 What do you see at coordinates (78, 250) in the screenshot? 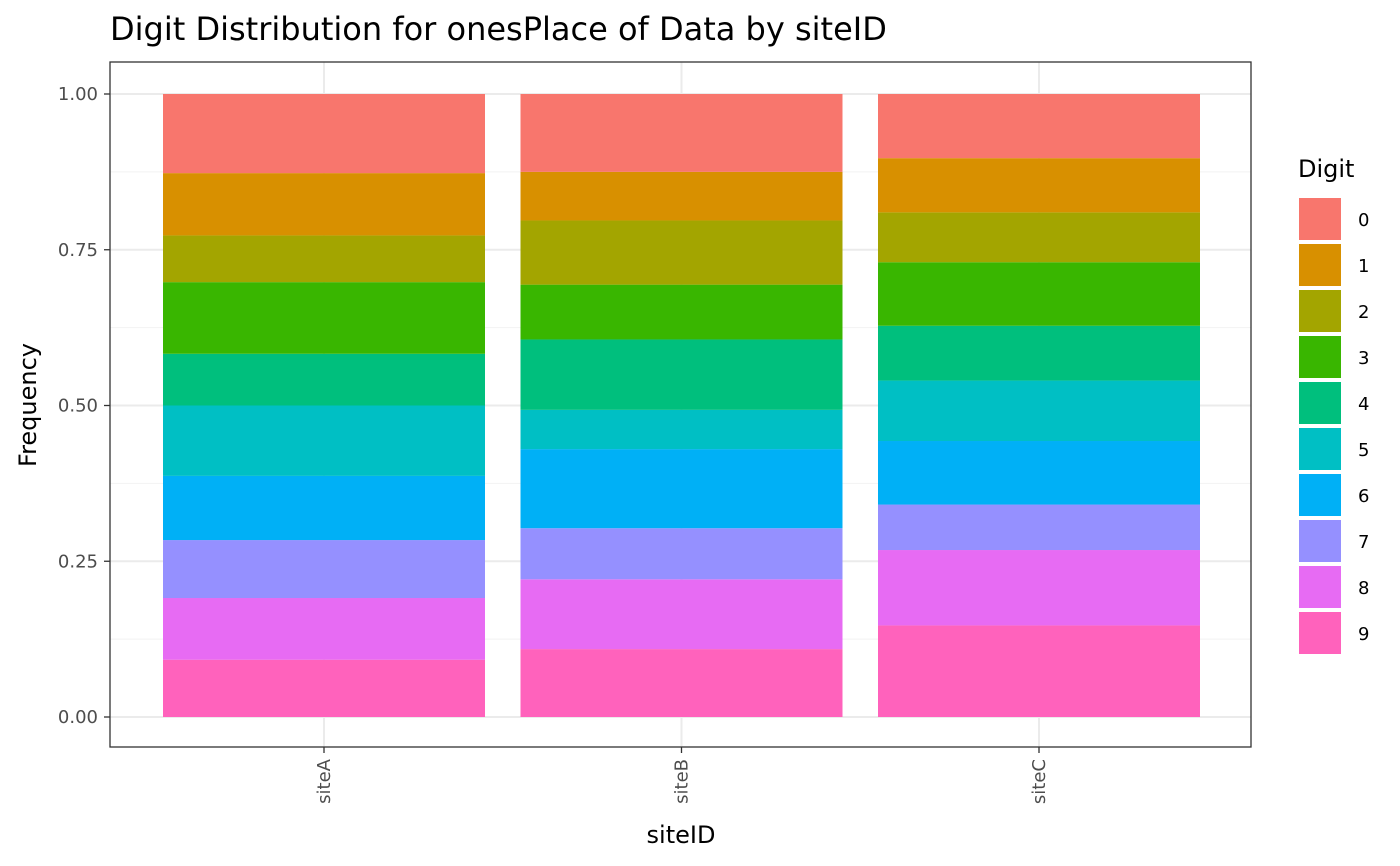
I see `y-tick-label: 0.75` at bounding box center [78, 250].